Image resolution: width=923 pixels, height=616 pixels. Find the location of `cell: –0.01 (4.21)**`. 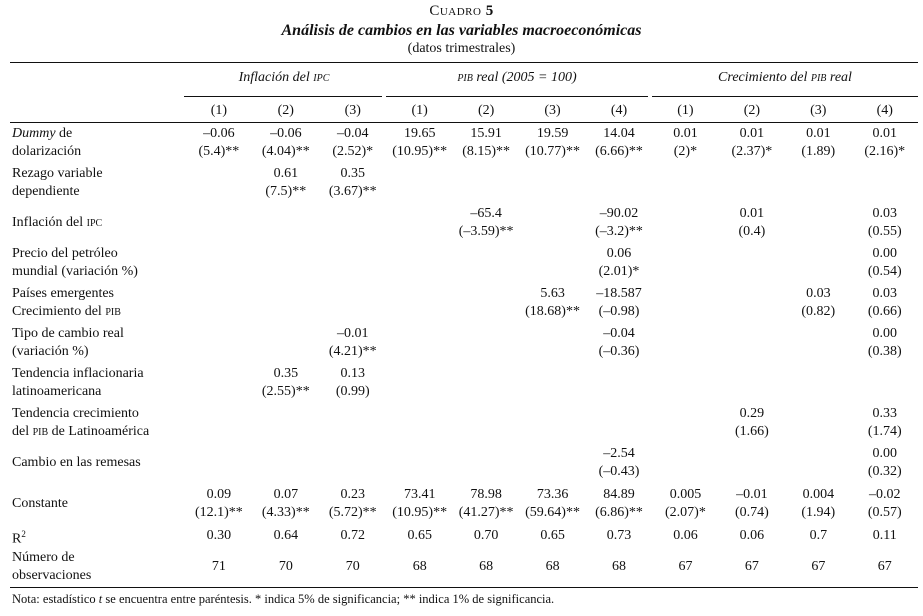

cell: –0.01 (4.21)** is located at coordinates (352, 343).